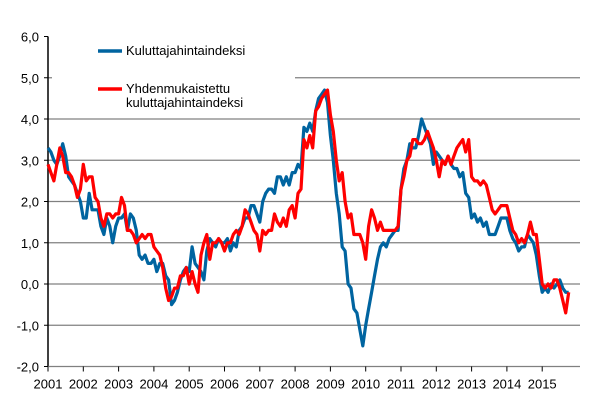  I want to click on legend-label-hicp-line2: kuluttajahintaindeksi, so click(184, 102).